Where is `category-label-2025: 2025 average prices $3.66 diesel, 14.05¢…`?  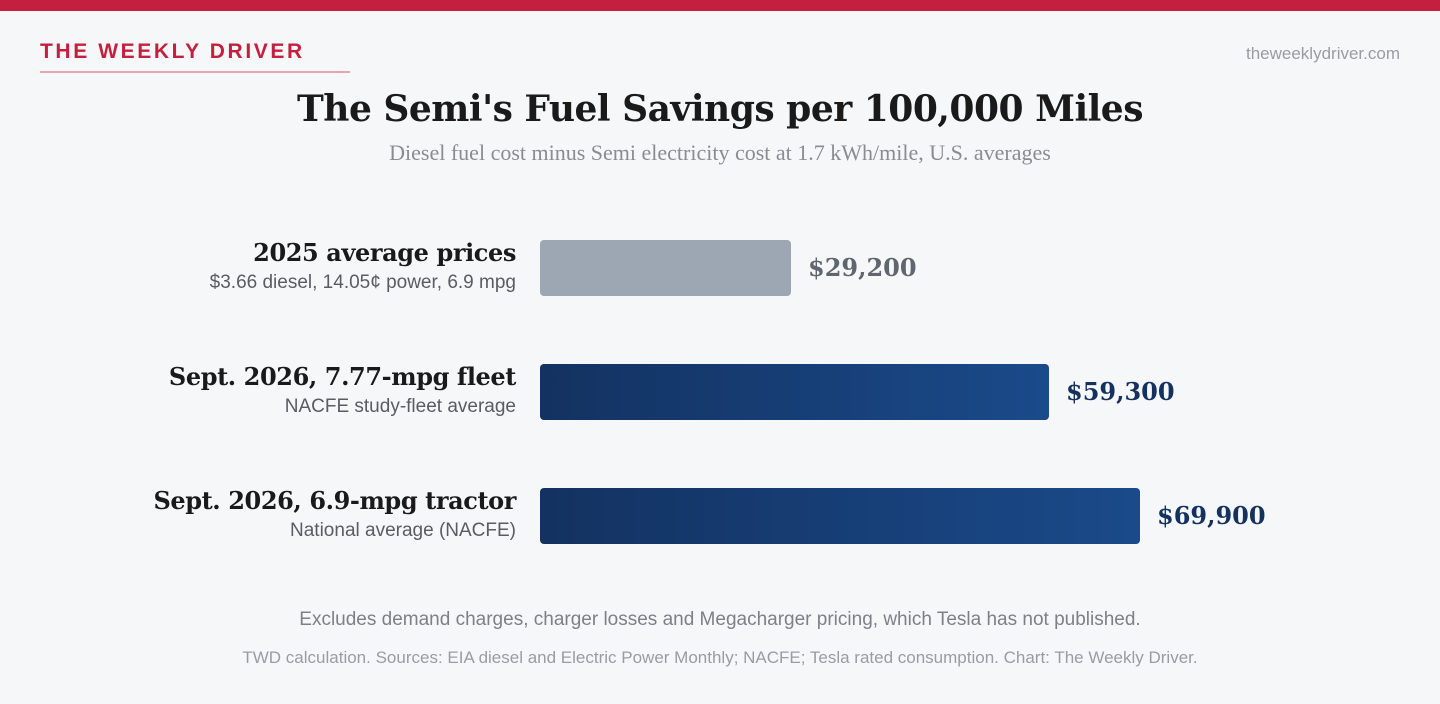
category-label-2025: 2025 average prices $3.66 diesel, 14.05¢… is located at coordinates (363, 267).